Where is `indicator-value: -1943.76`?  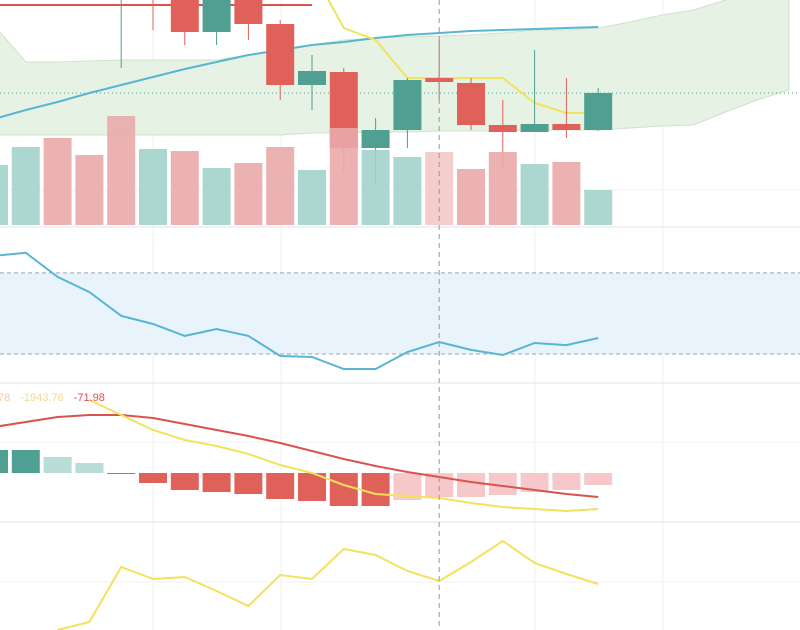 indicator-value: -1943.76 is located at coordinates (41, 398).